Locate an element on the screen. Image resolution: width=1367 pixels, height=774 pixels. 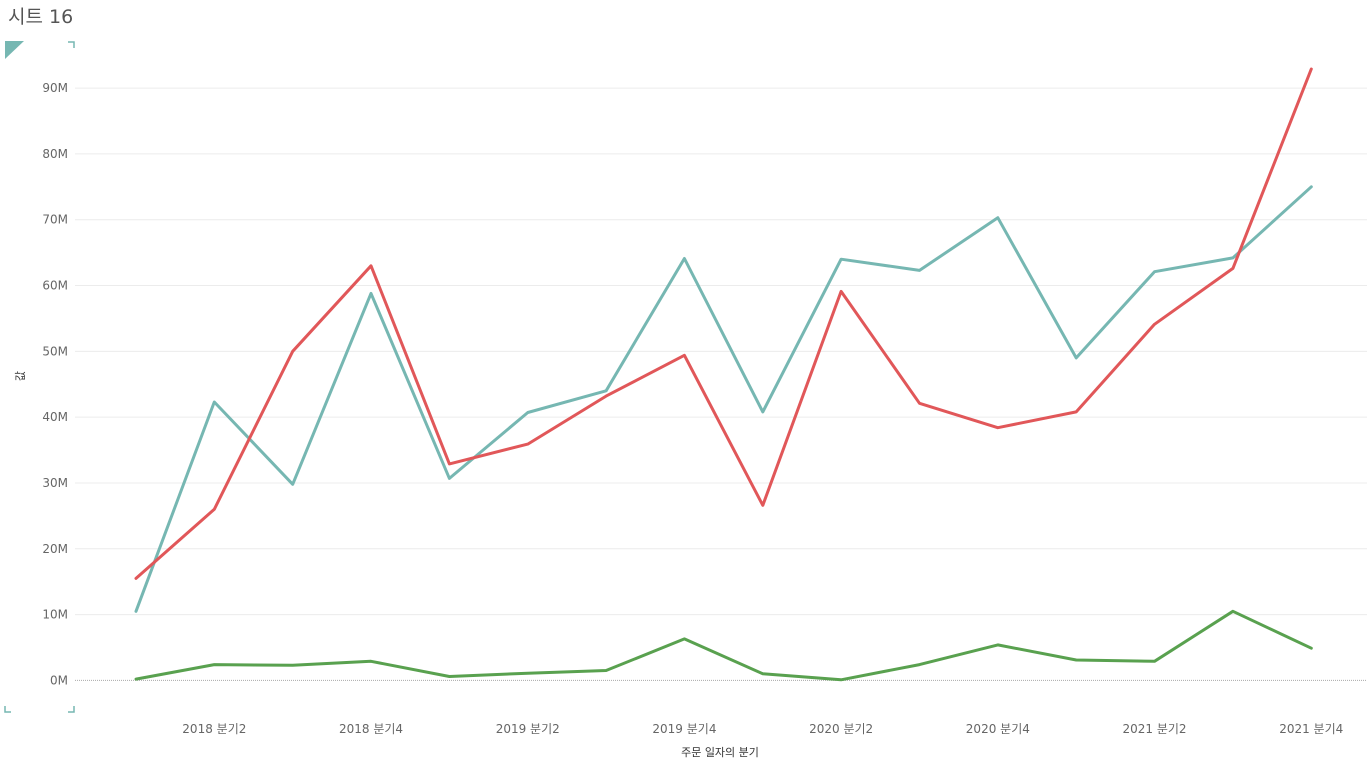
chart-frame-brackets is located at coordinates (39, 377).